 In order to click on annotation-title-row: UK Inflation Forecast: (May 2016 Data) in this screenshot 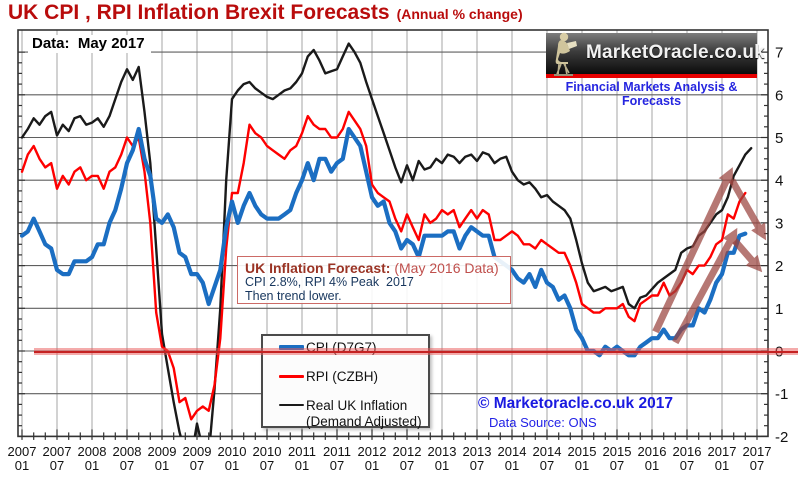, I will do `click(374, 268)`.